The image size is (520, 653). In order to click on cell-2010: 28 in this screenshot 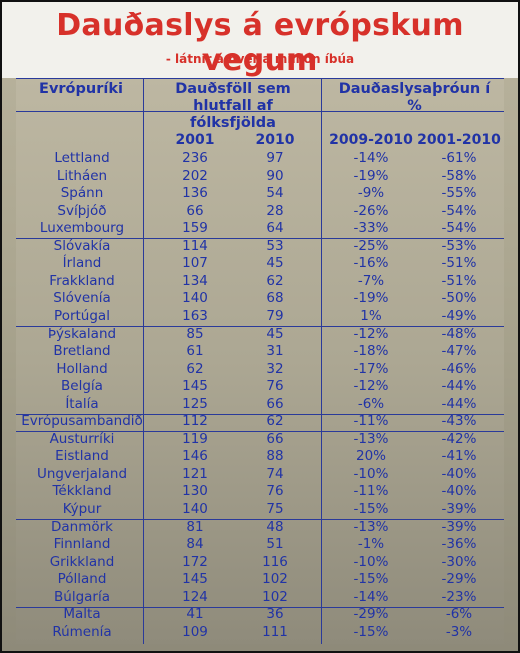, I will do `click(275, 210)`.